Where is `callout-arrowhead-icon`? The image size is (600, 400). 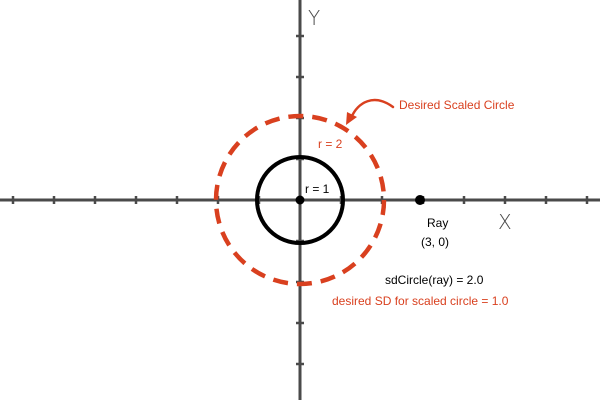 callout-arrowhead-icon is located at coordinates (351, 118).